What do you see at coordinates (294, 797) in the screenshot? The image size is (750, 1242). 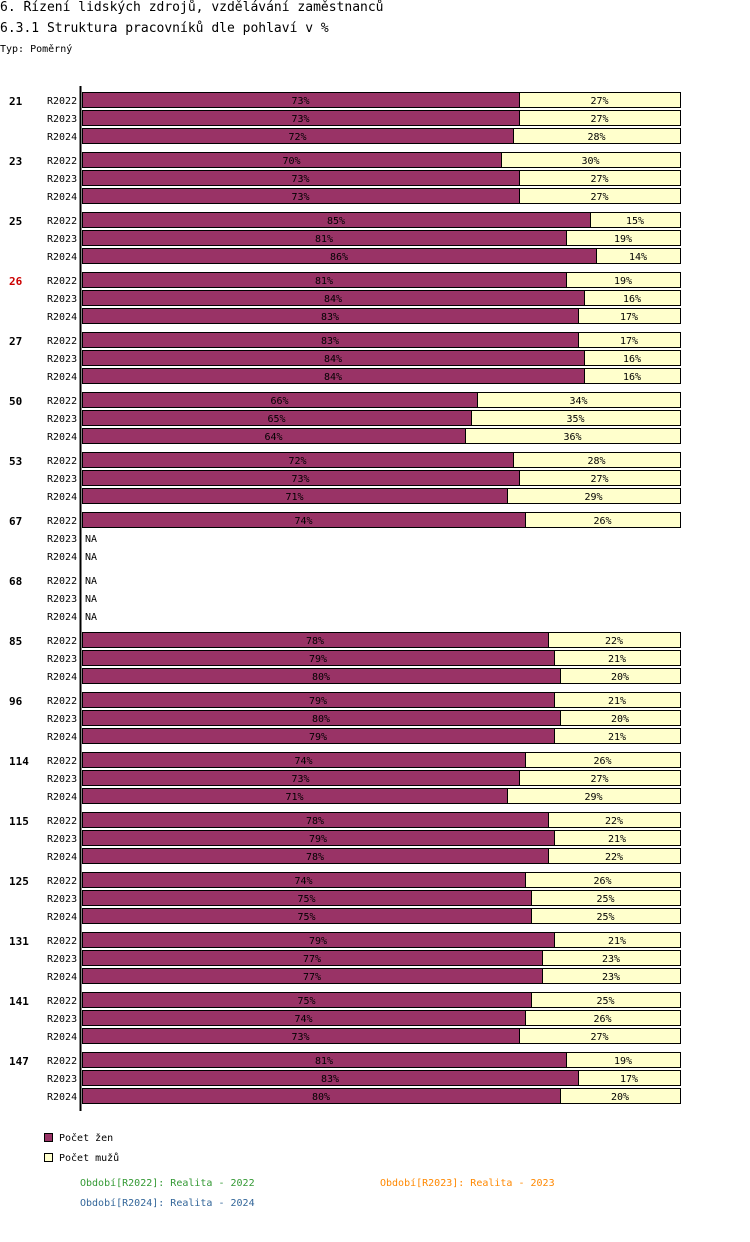 I see `data-label-women: 71%` at bounding box center [294, 797].